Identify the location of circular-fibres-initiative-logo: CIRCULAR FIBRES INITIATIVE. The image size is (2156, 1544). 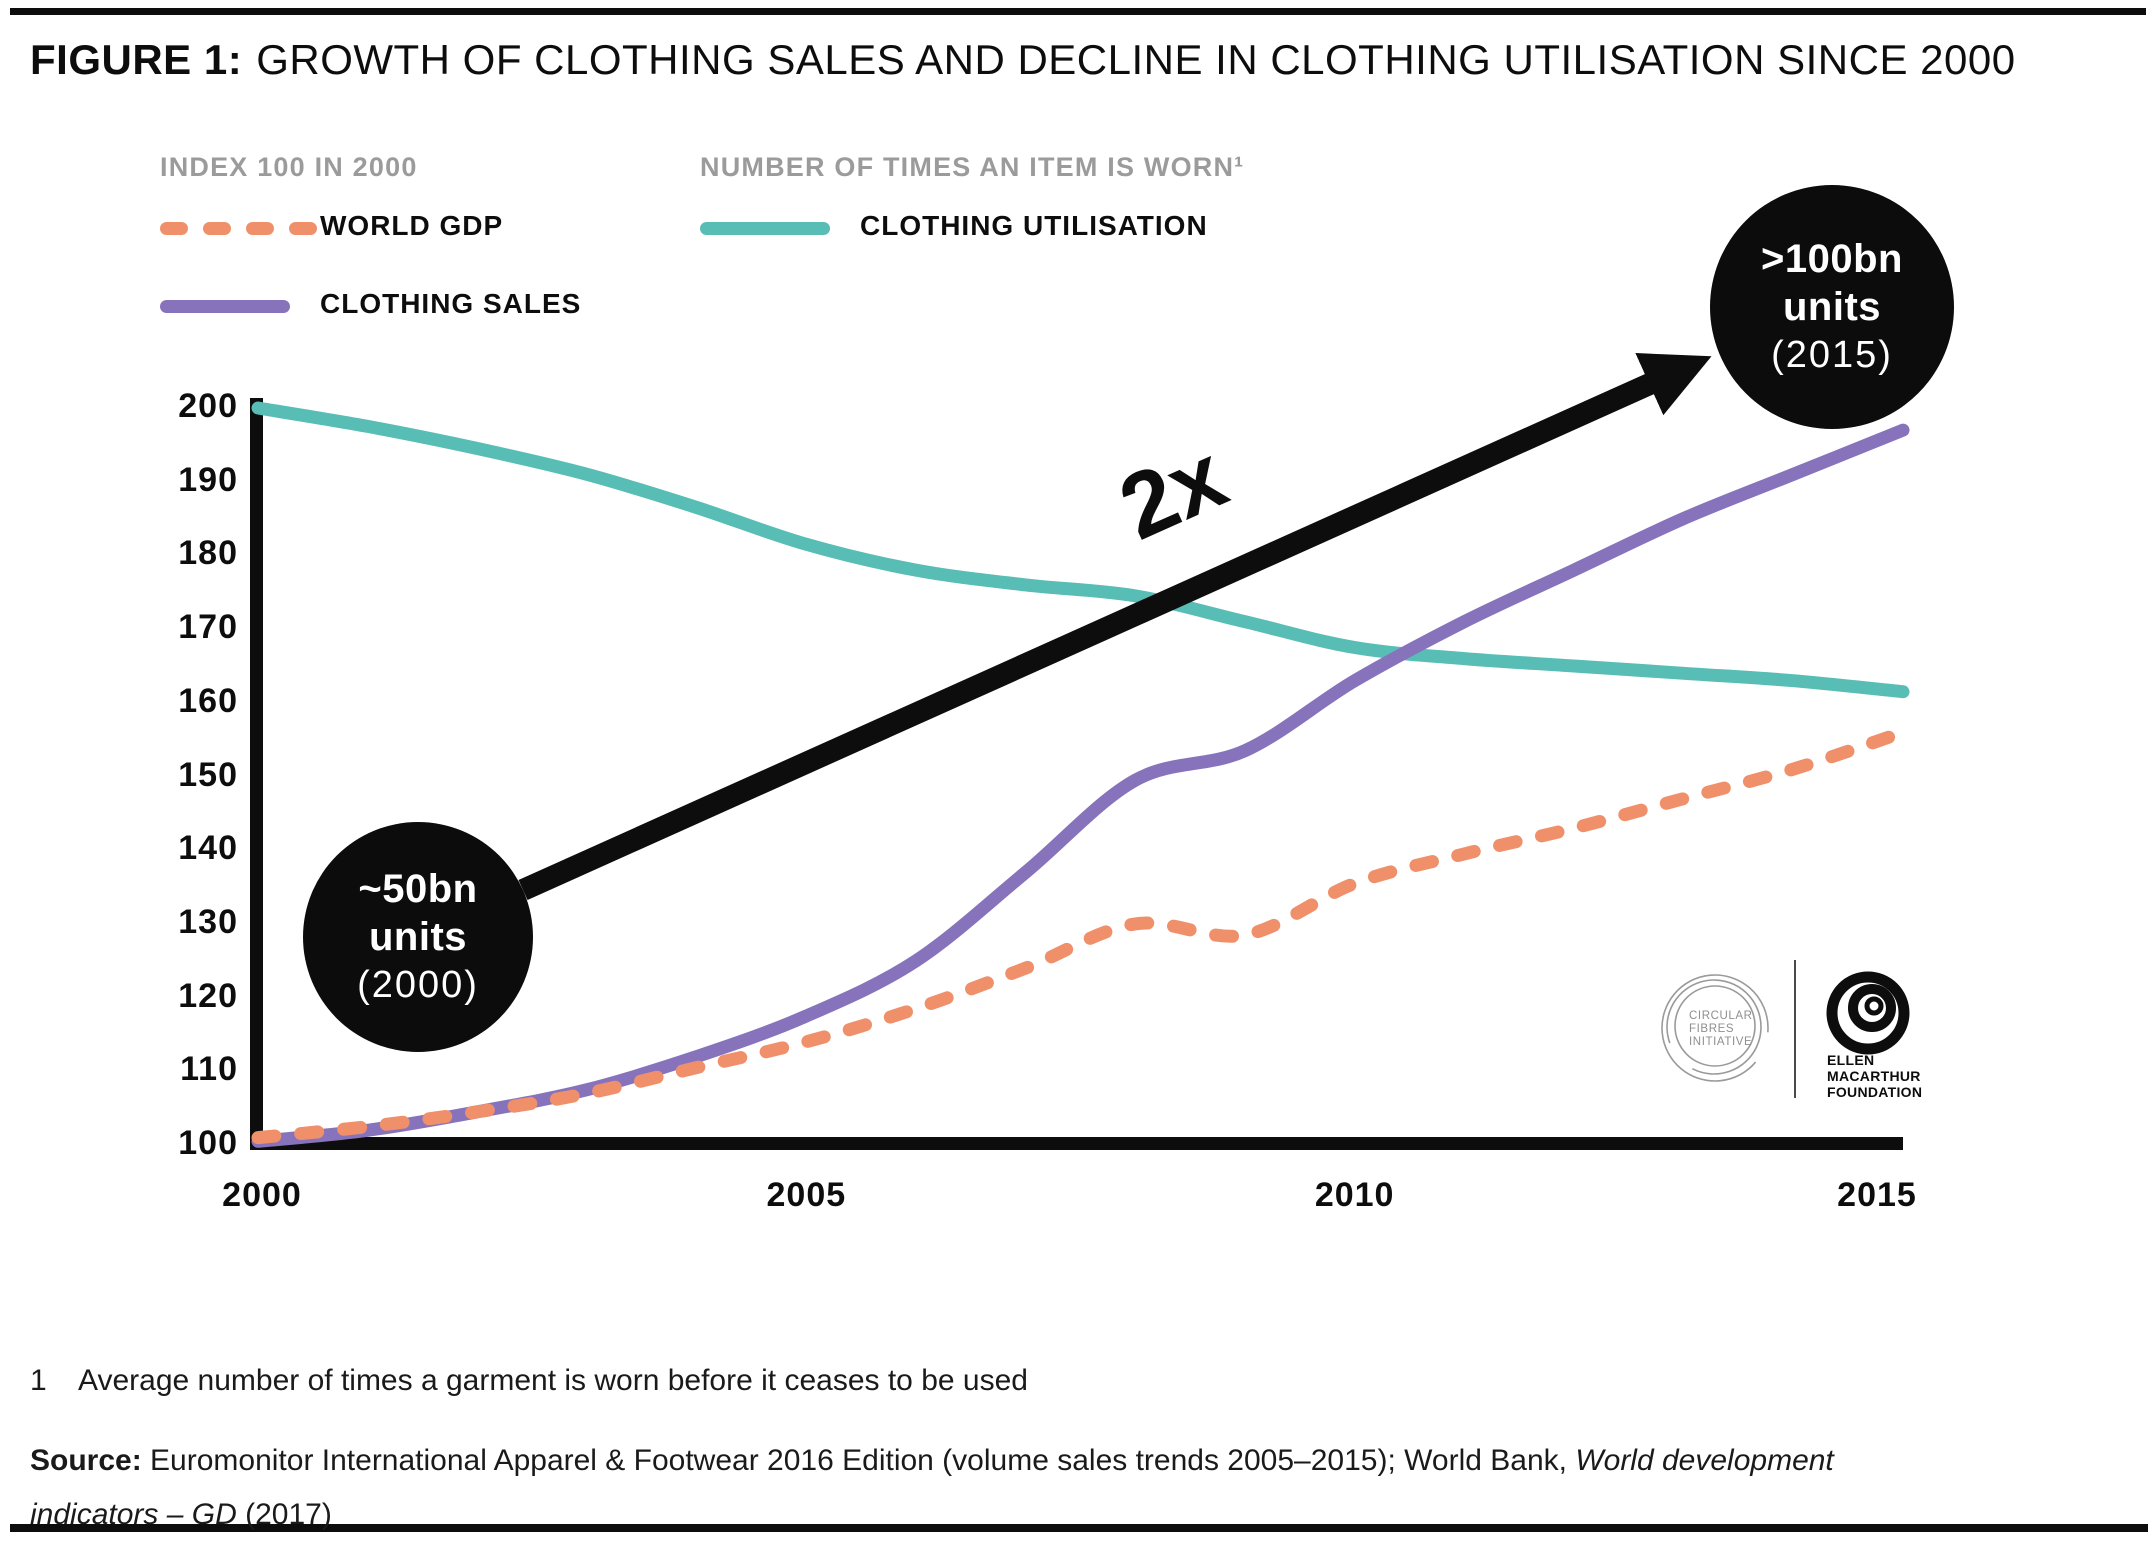
(1715, 1028).